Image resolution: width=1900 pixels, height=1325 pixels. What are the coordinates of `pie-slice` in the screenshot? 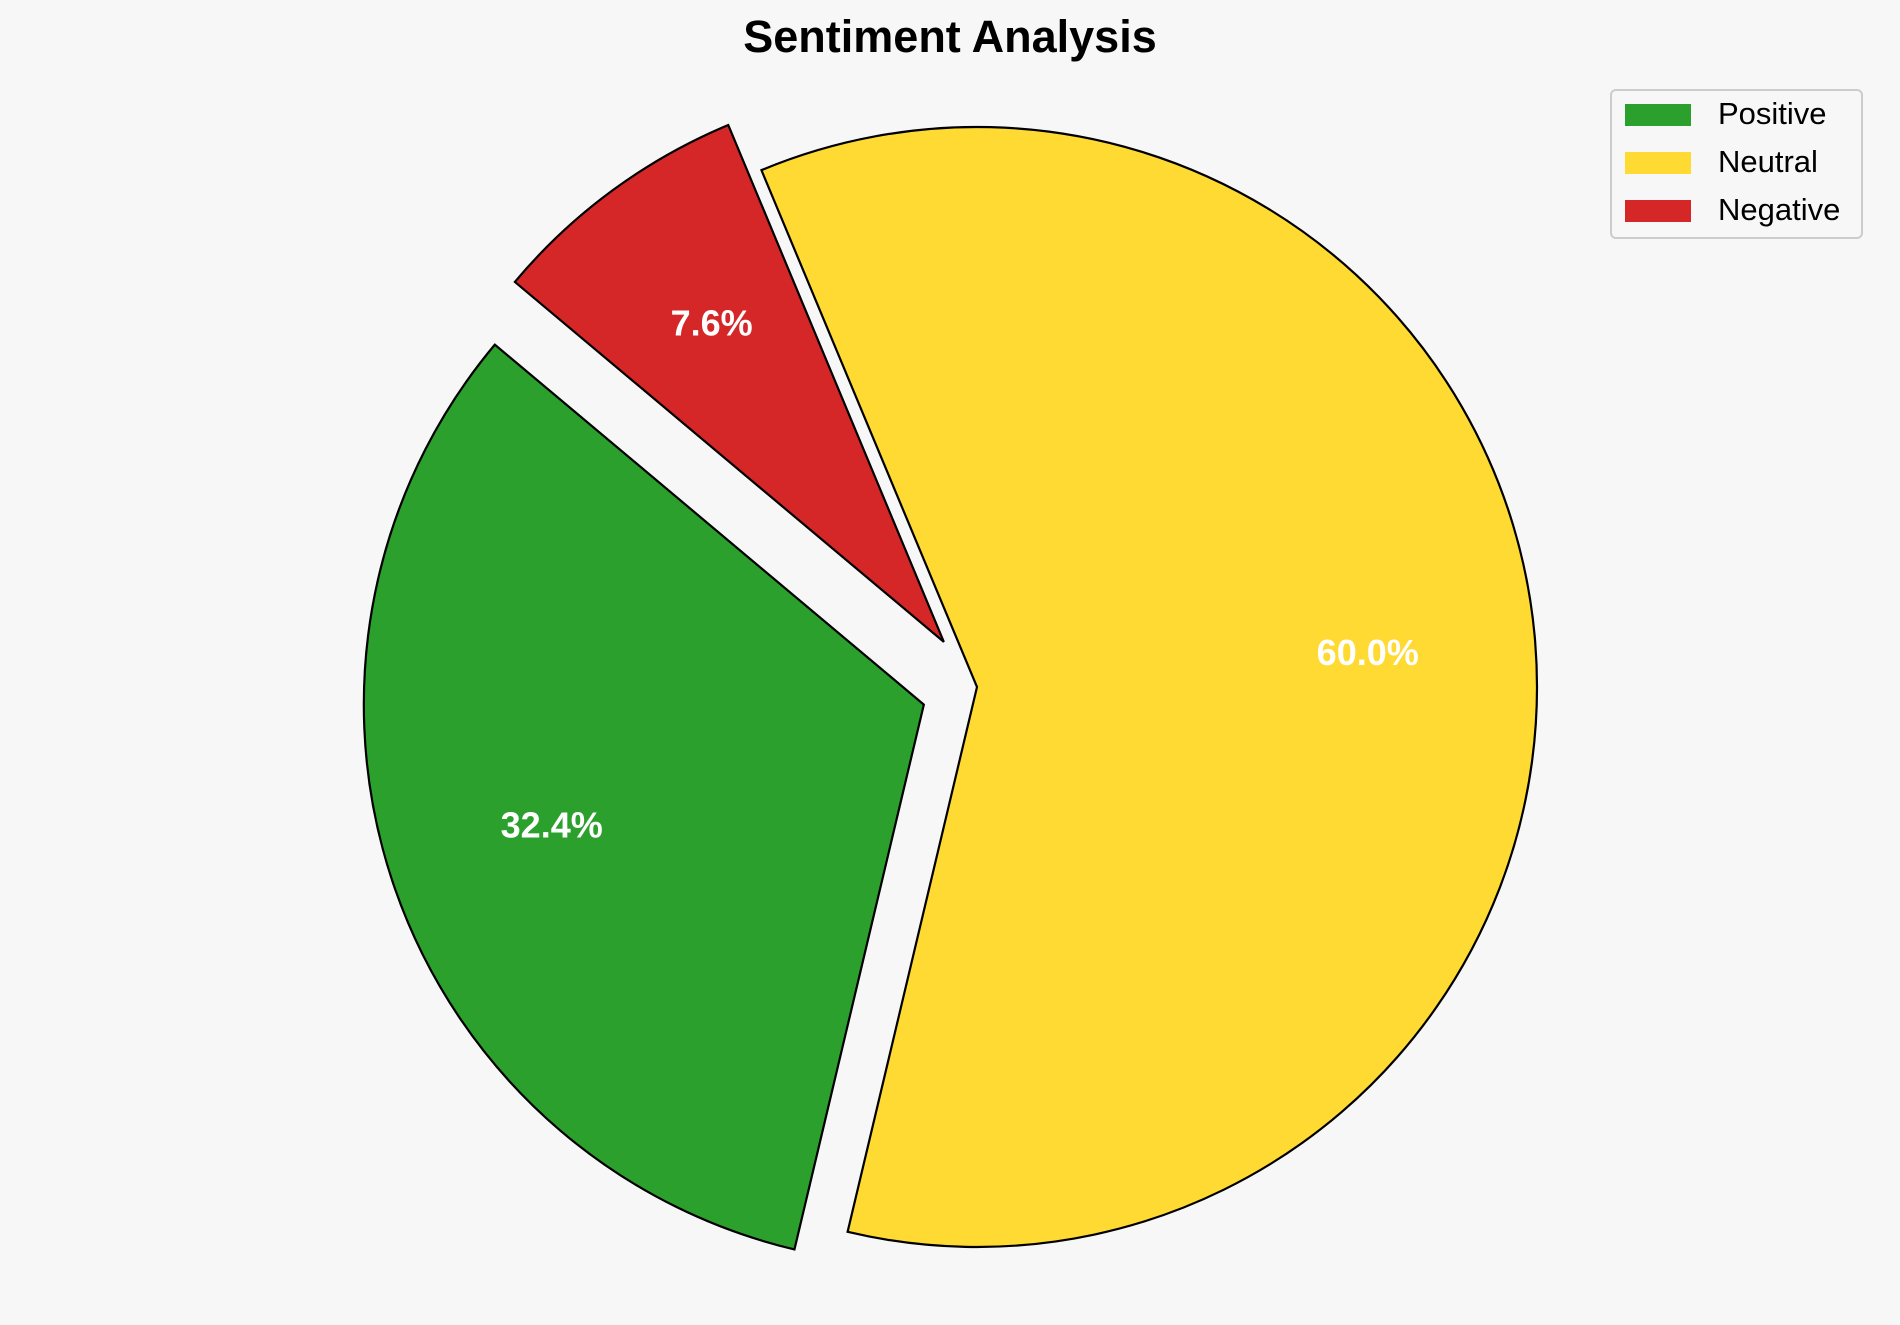 It's located at (729, 383).